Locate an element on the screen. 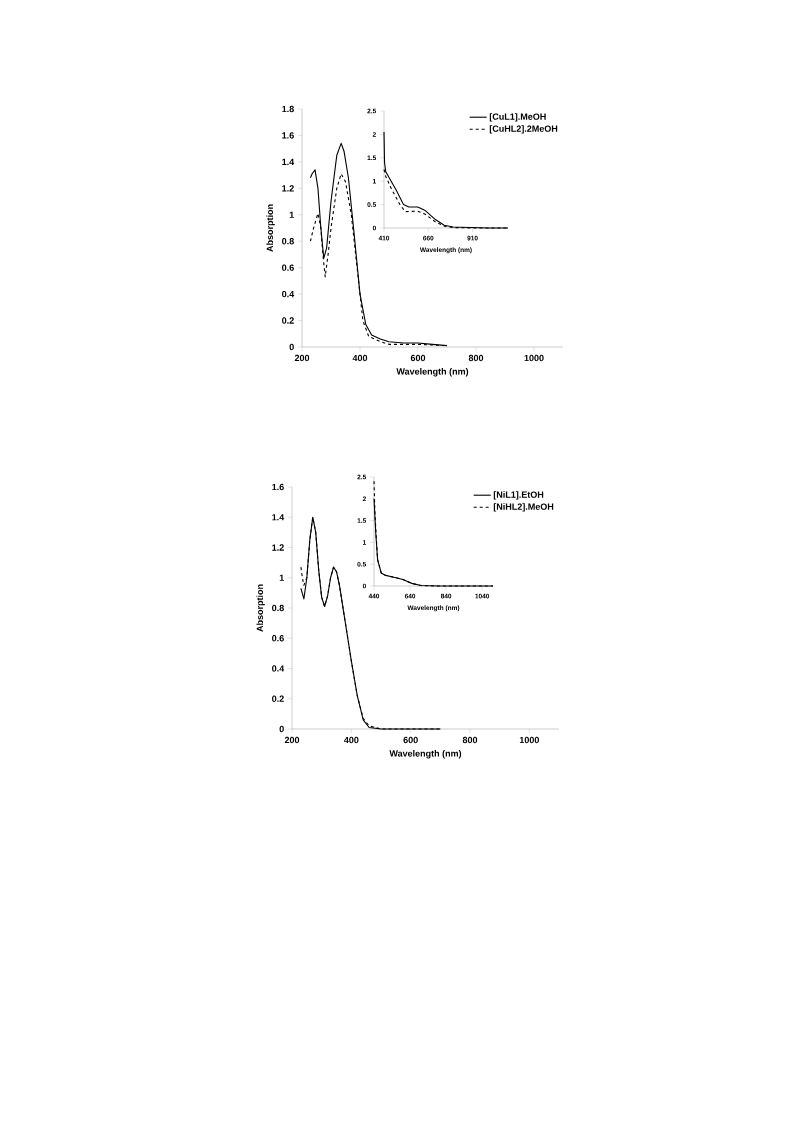  y-tick-label: 1.8 is located at coordinates (288, 109).